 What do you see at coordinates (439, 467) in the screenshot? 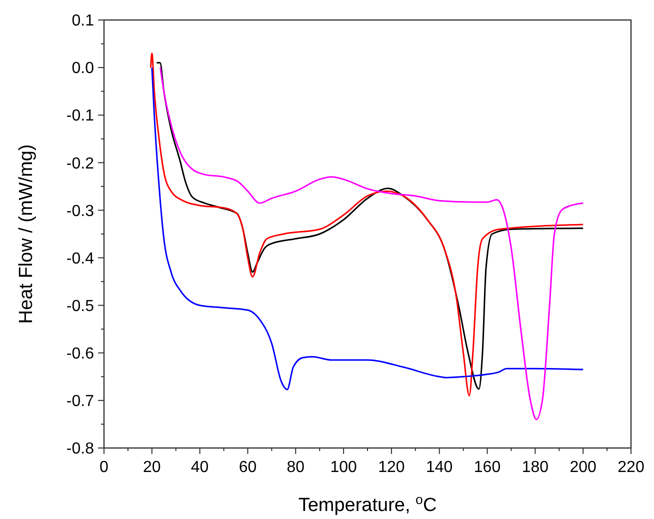
I see `x-tick-label: 140` at bounding box center [439, 467].